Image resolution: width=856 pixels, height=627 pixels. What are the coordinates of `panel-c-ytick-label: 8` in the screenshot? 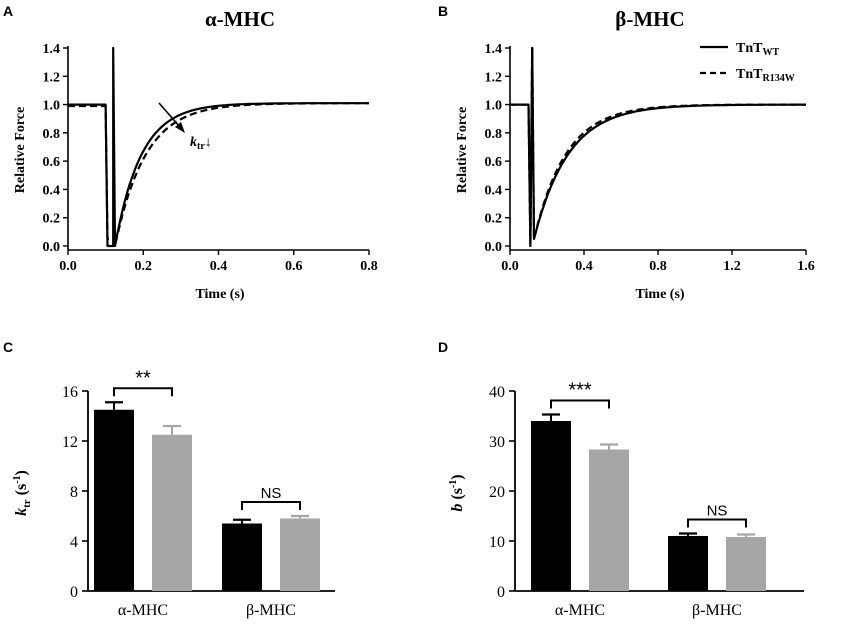 It's located at (74, 492).